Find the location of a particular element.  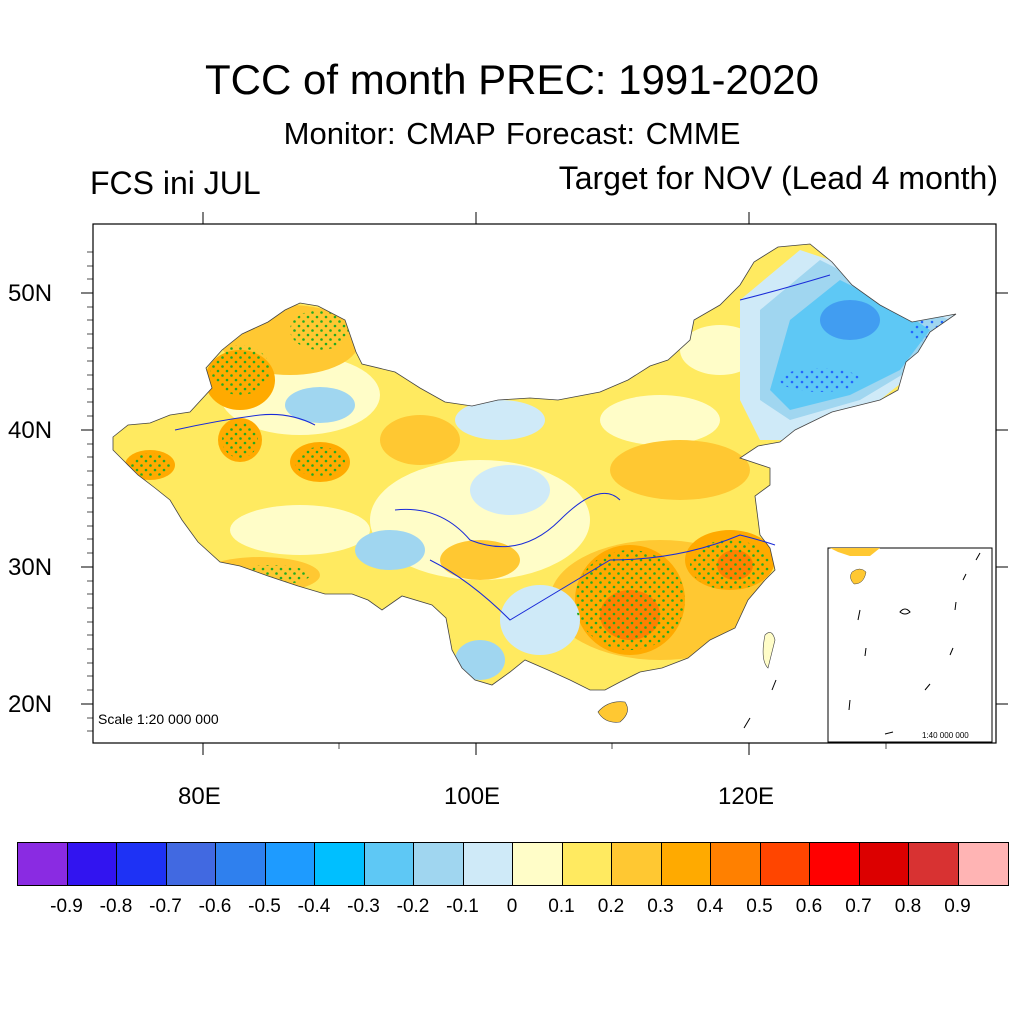

colorbar-tick-label: 0.3 is located at coordinates (660, 906).